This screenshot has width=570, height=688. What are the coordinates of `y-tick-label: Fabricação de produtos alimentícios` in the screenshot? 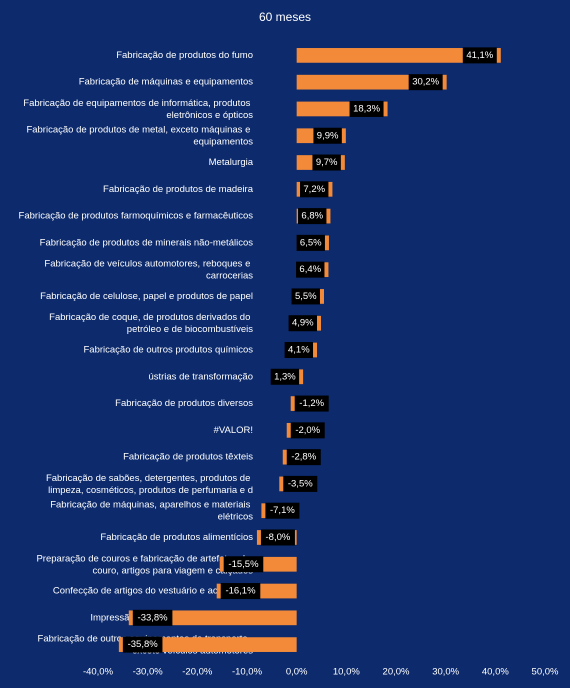 It's located at (176, 537).